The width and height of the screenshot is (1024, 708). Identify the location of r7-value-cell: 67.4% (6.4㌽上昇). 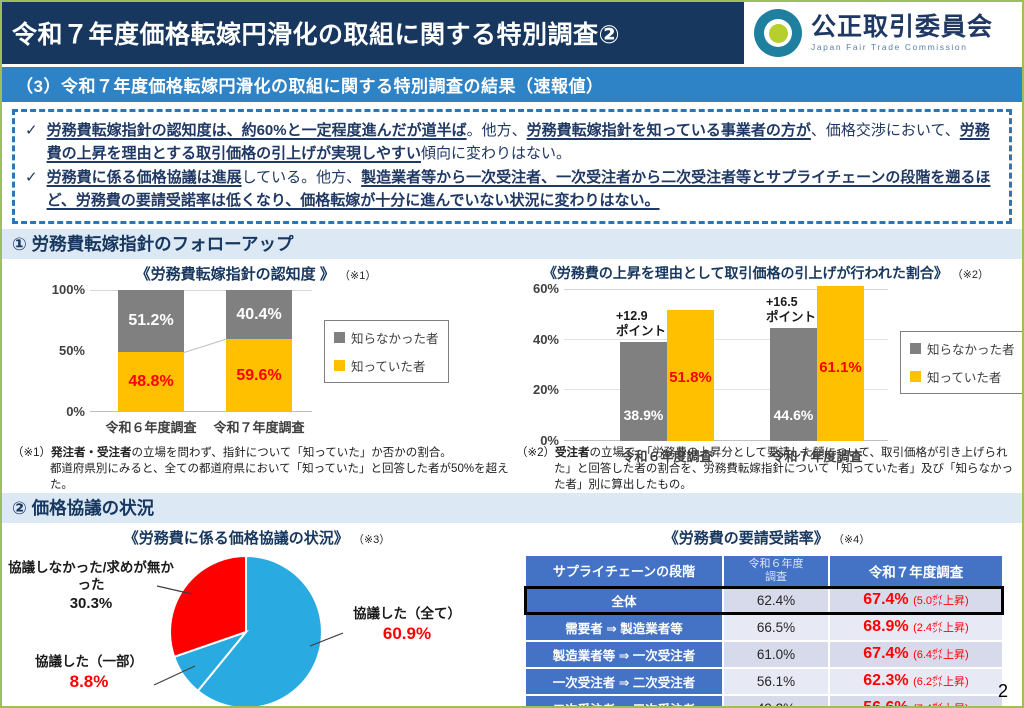
(916, 654).